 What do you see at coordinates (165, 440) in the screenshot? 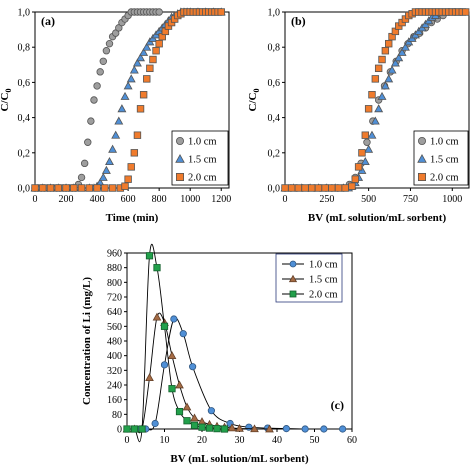
I see `x-tick-label: 10` at bounding box center [165, 440].